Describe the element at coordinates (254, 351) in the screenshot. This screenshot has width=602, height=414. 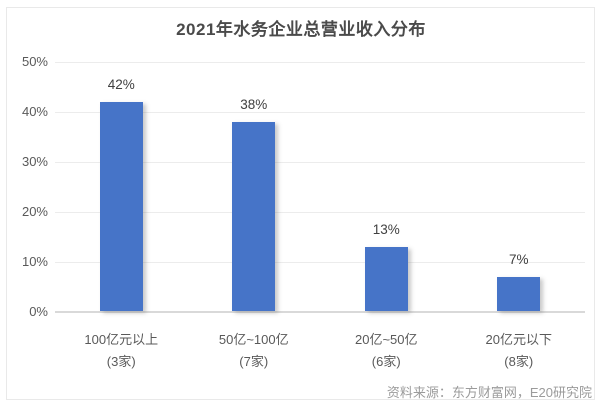
I see `x-axis-category-label: 50亿~100亿 (7家)` at that location.